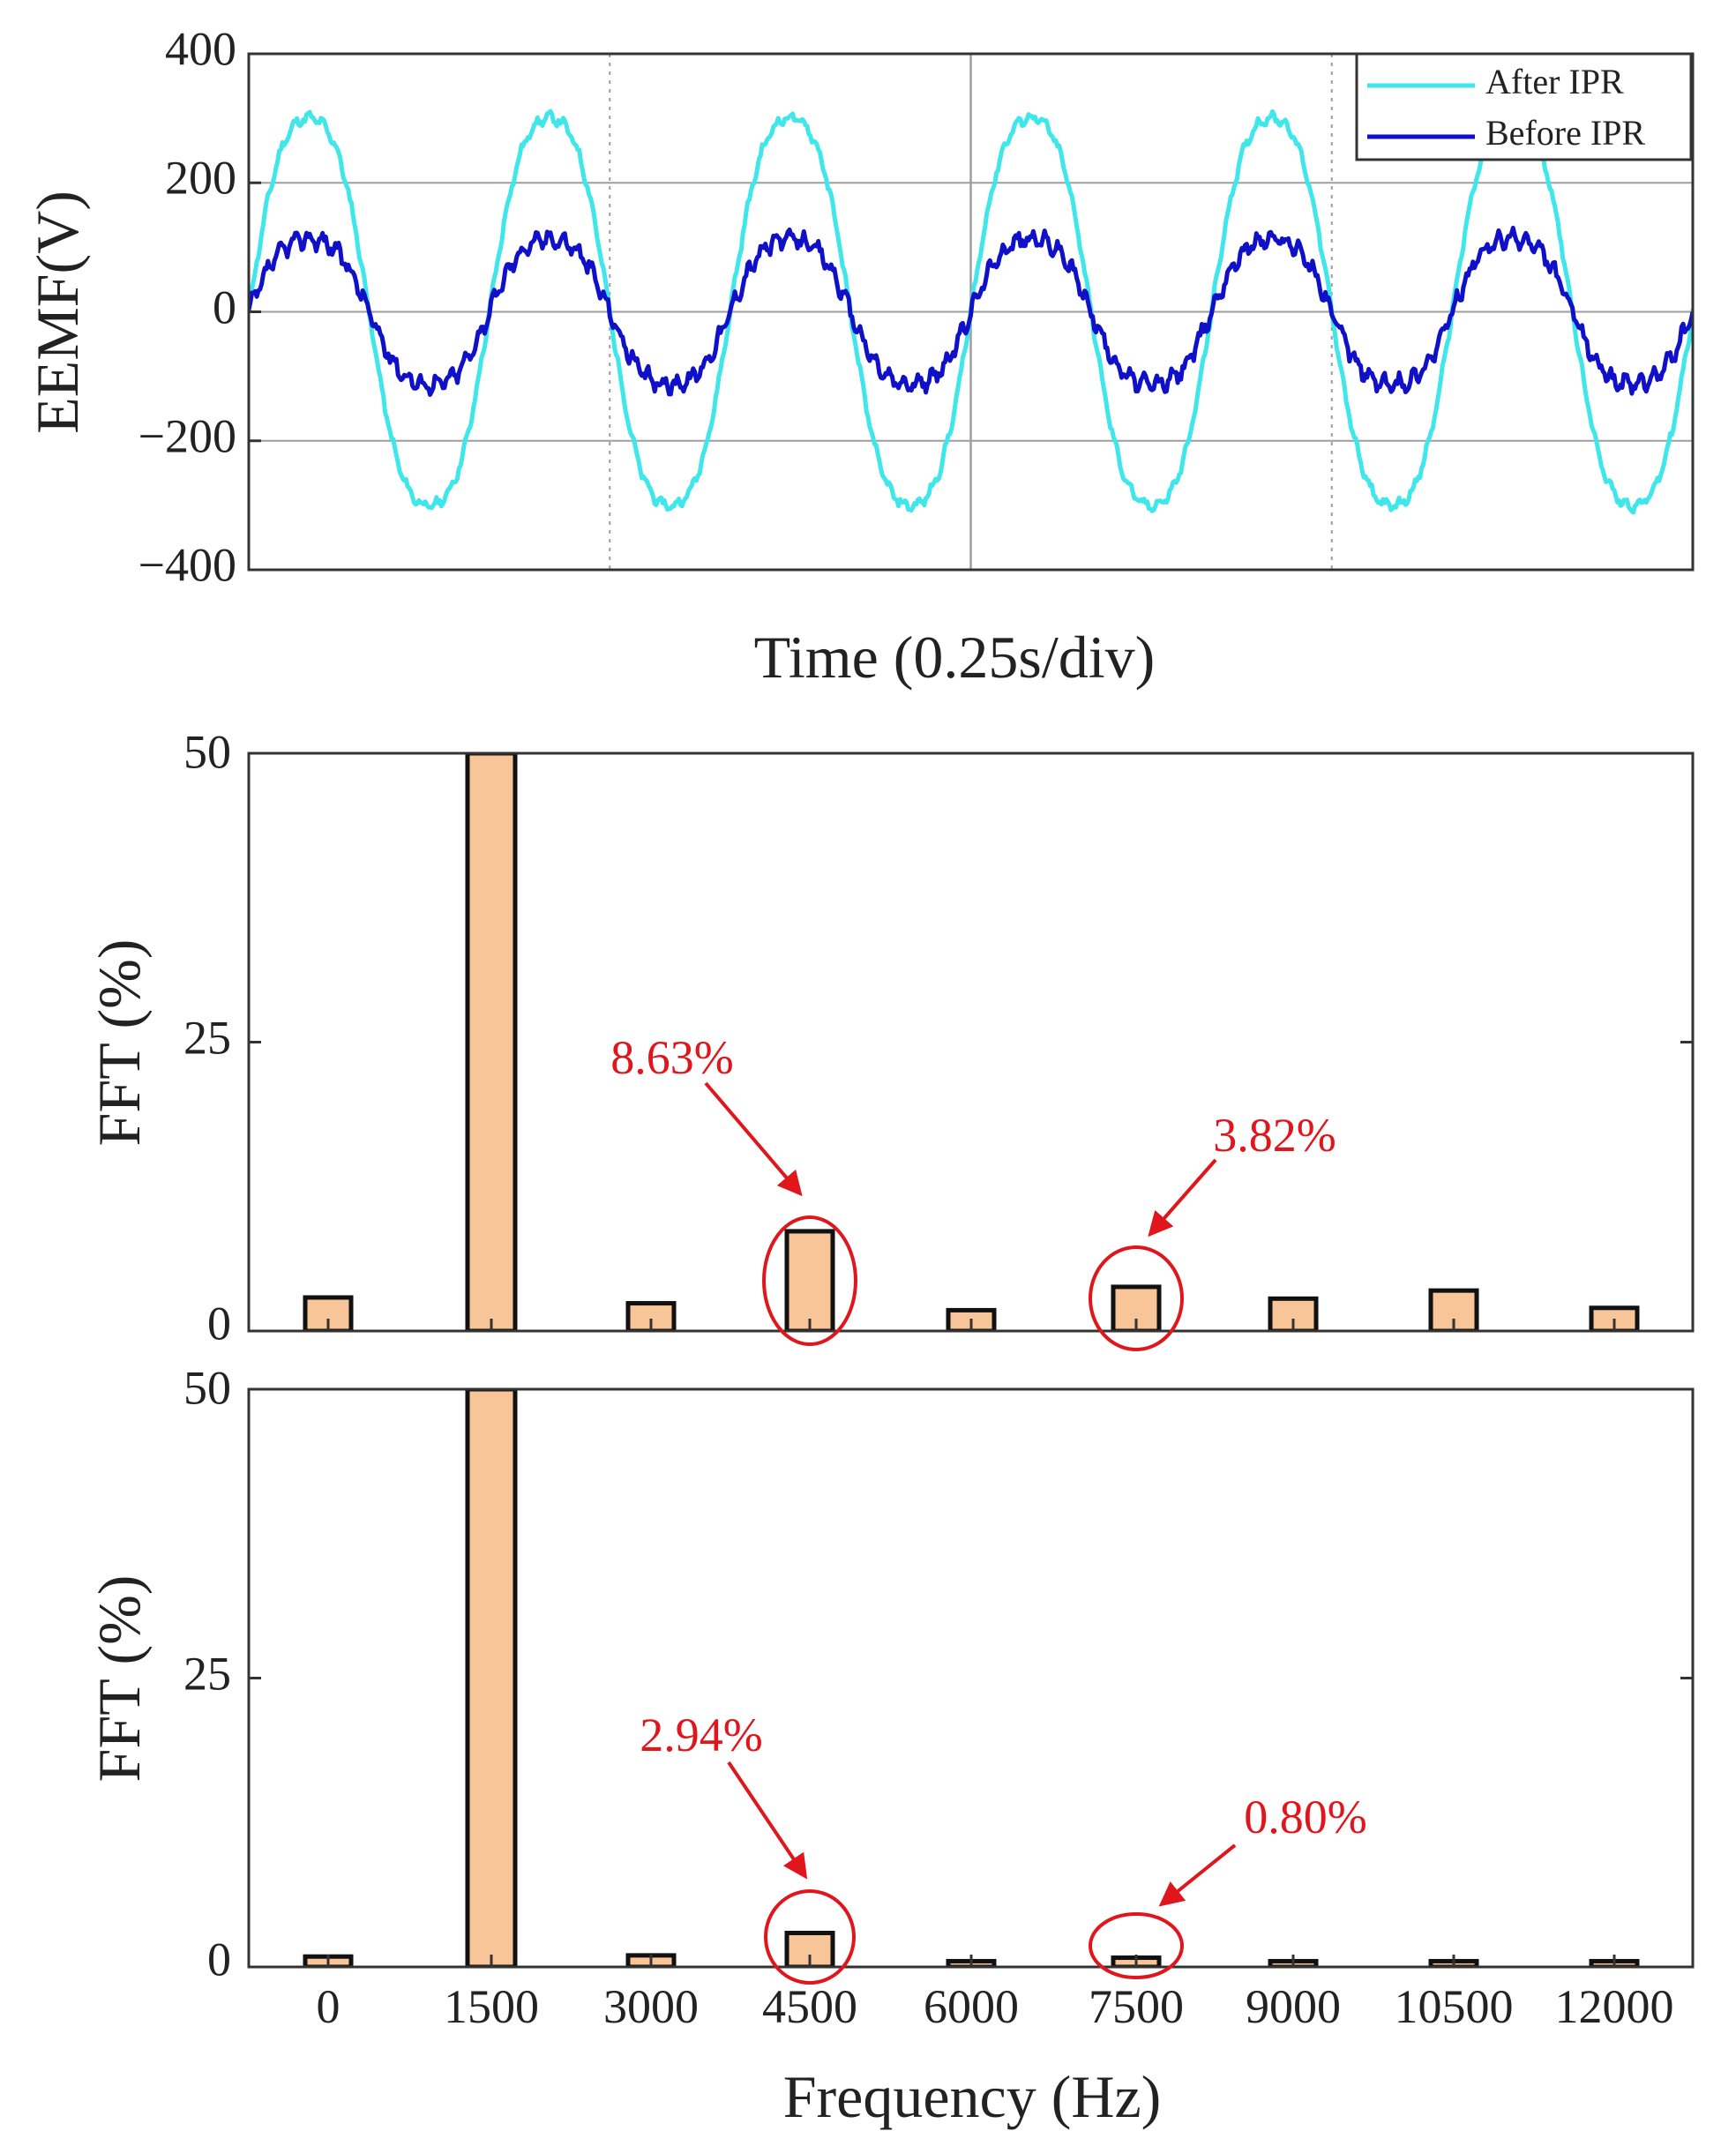  Describe the element at coordinates (1554, 81) in the screenshot. I see `legend-label-after-ipr: After IPR` at that location.